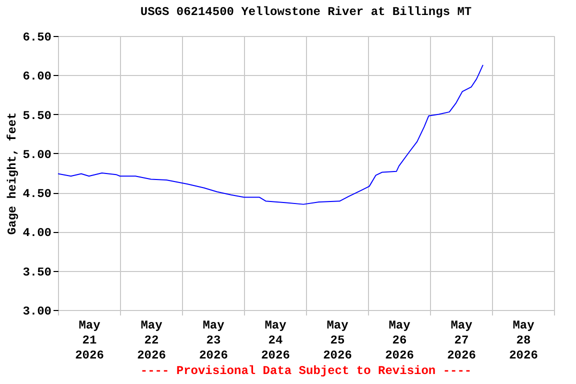  What do you see at coordinates (37, 272) in the screenshot?
I see `y-tick-label: 3.50` at bounding box center [37, 272].